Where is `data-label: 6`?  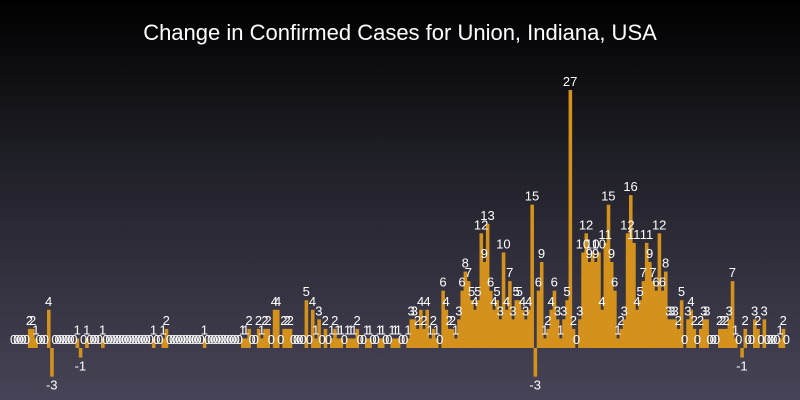
data-label: 6 is located at coordinates (614, 282).